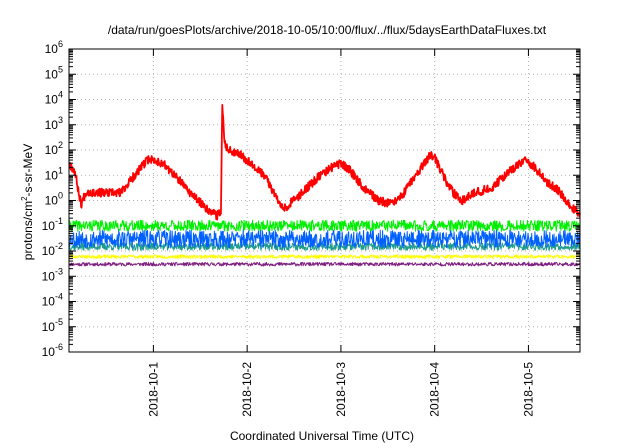 This screenshot has height=448, width=640. Describe the element at coordinates (341, 389) in the screenshot. I see `x-tick-label: 2018-10-3` at that location.